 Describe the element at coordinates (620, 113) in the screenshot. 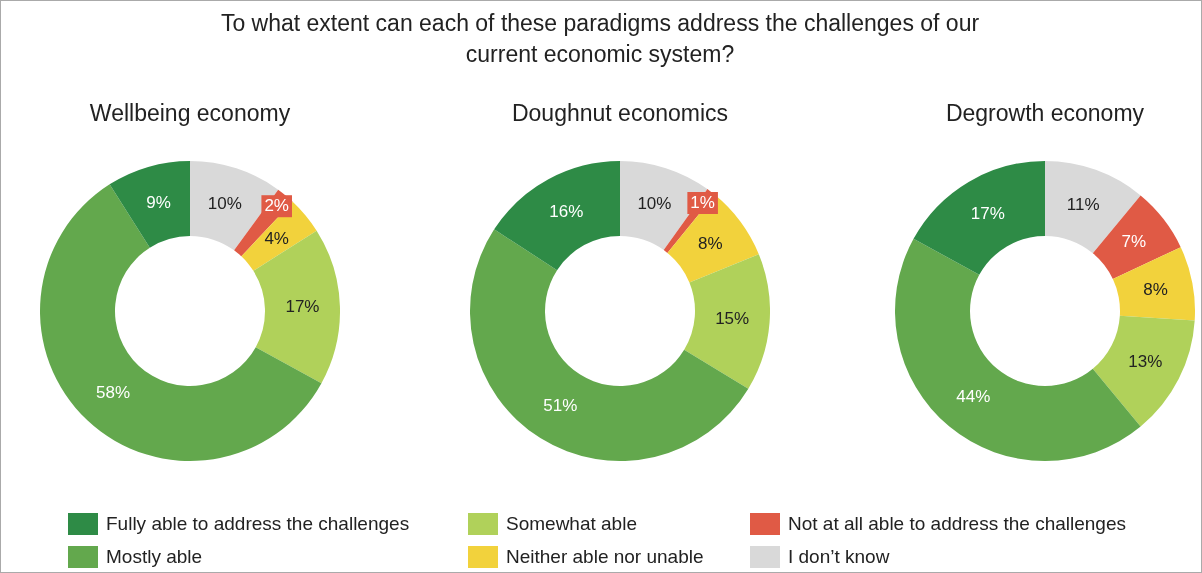

I see `chart-subtitle: Doughnut economics` at that location.